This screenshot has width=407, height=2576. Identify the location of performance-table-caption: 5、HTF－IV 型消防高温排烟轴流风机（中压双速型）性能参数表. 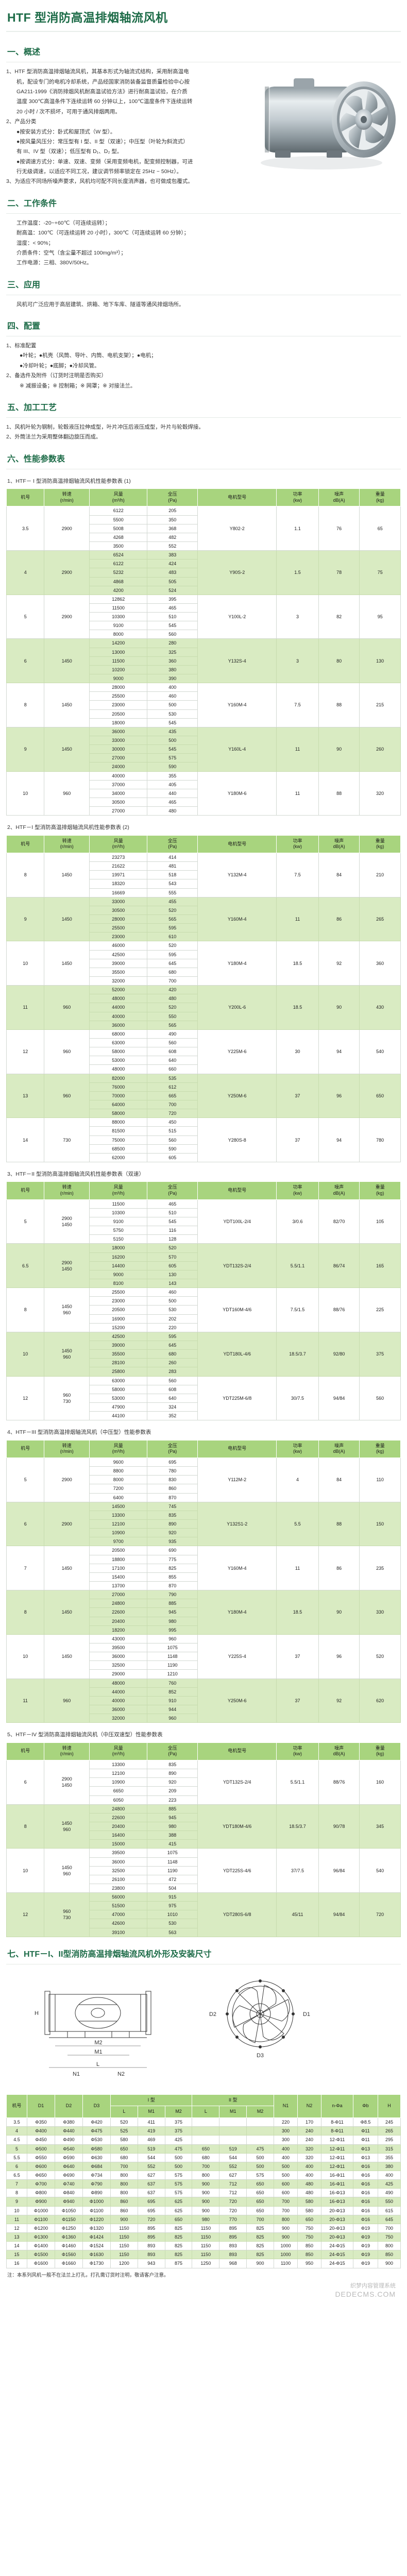
(85, 1735).